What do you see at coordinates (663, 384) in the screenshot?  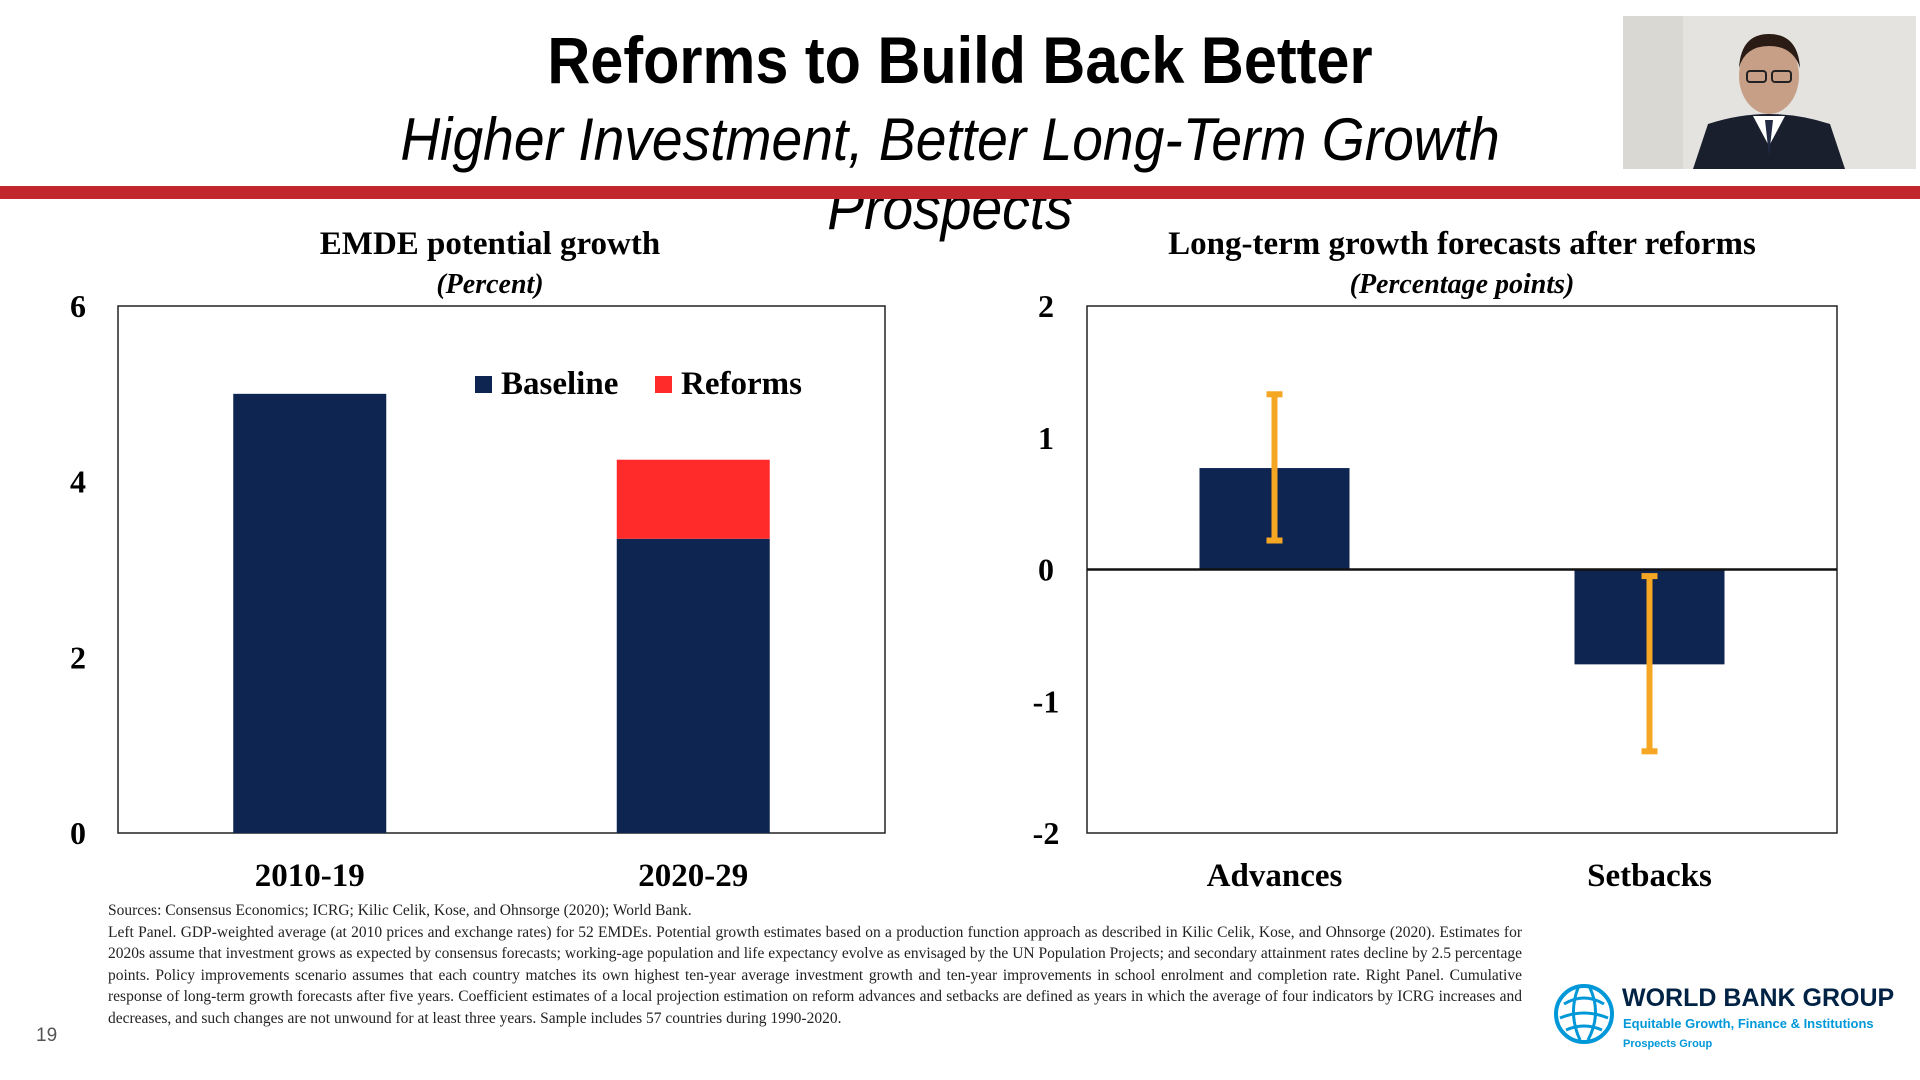 I see `legend-swatch-reforms` at bounding box center [663, 384].